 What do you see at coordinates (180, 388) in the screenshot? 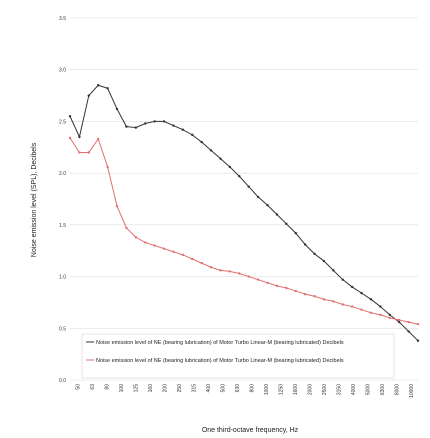
I see `x-tick-label: 250` at bounding box center [180, 388].